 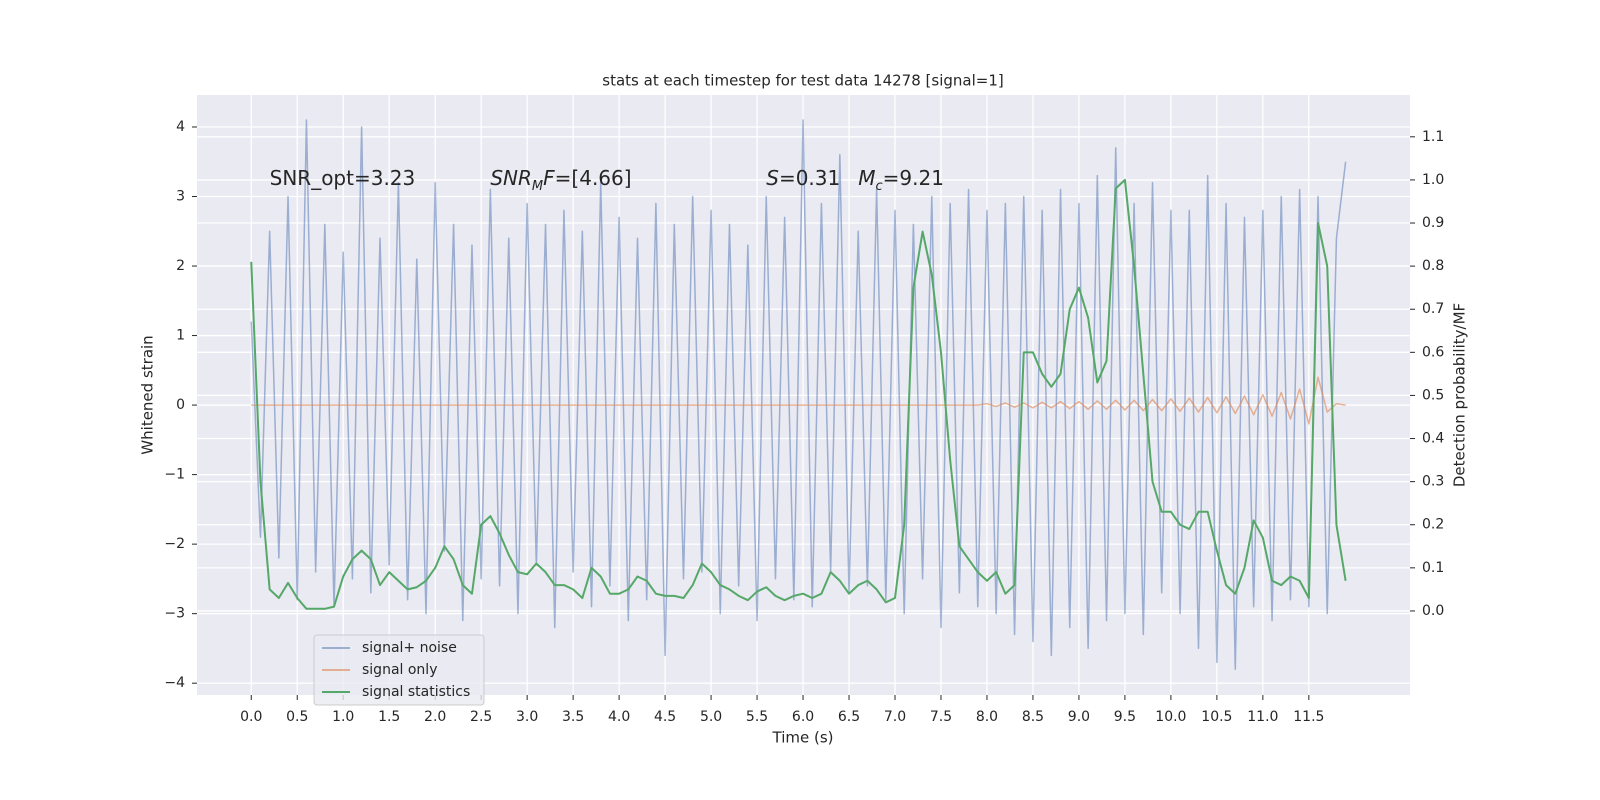 I want to click on annotation-part: SNR_opt=3.23, so click(x=343, y=178).